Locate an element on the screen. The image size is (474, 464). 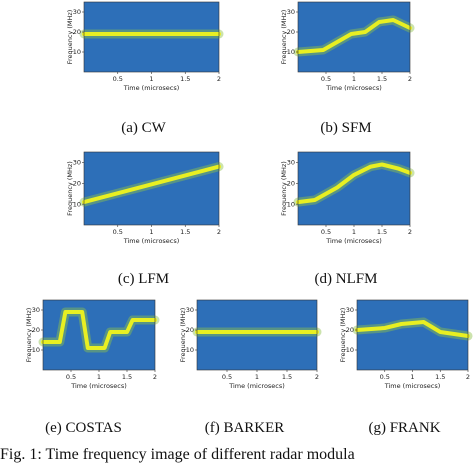
caption-lfm: (c) LFM is located at coordinates (143, 279).